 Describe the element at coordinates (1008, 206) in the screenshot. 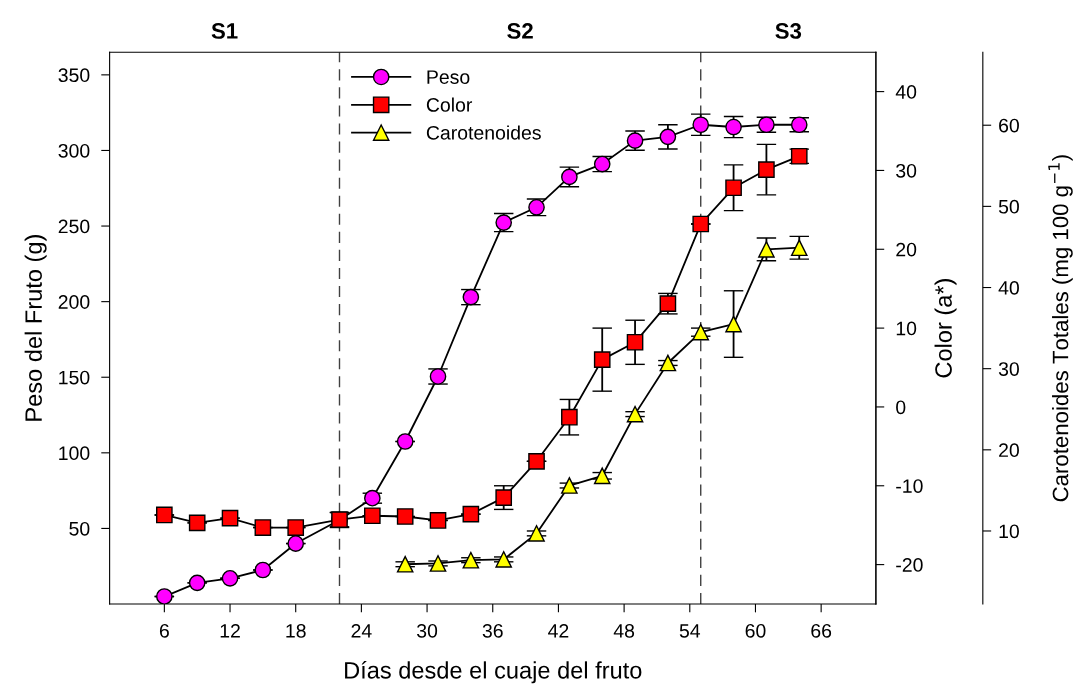

I see `y3-tick-label: 50` at that location.